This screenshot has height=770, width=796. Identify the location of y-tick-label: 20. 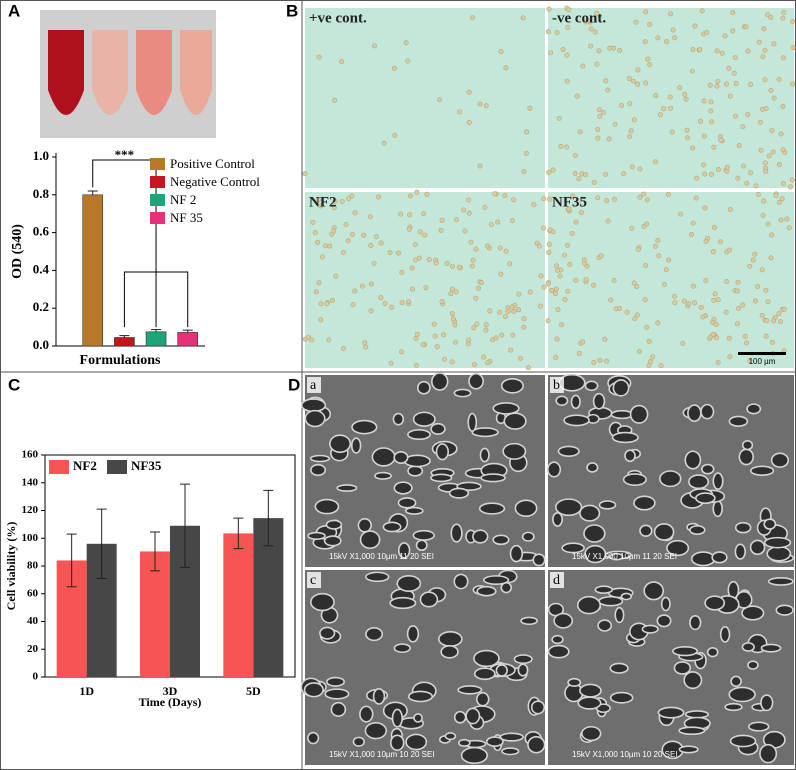
(33, 649).